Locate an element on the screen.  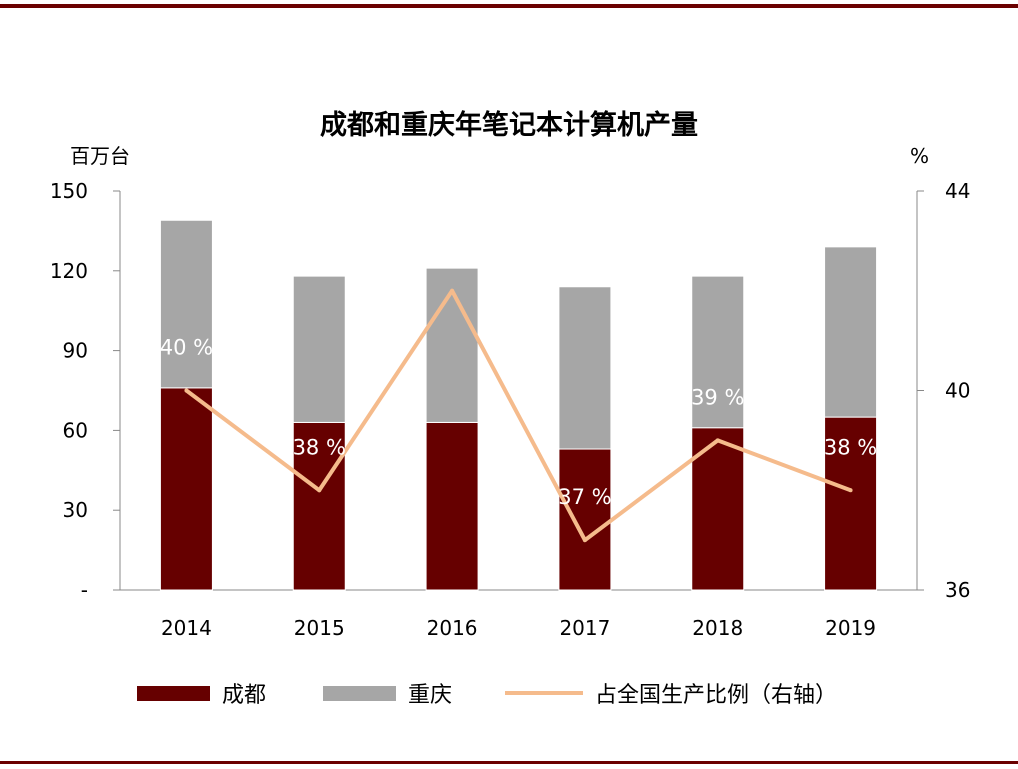
y-tick-label: 60 is located at coordinates (75, 430).